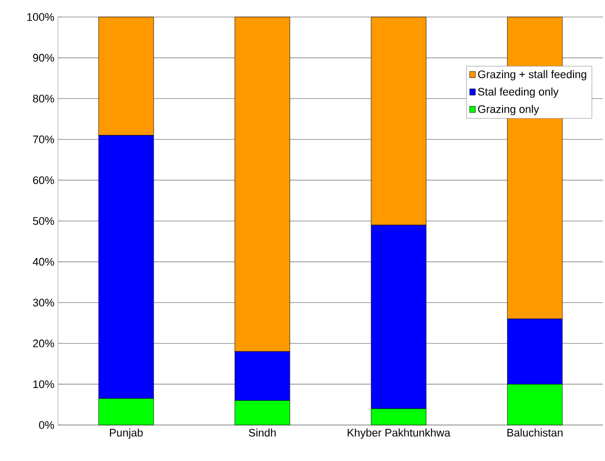  Describe the element at coordinates (532, 75) in the screenshot. I see `legend-label: Grazing + stall feeding` at that location.